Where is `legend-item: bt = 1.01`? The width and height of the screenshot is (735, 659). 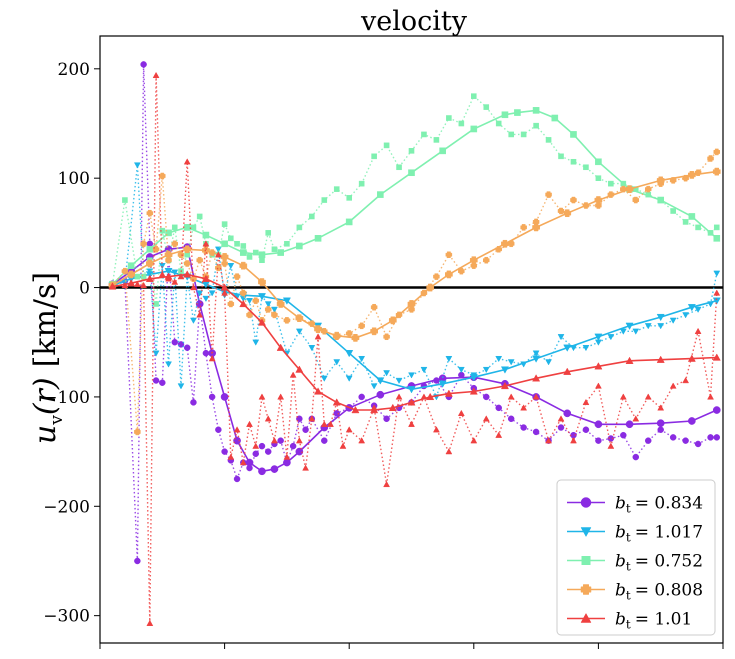
legend-item: bt = 1.01 is located at coordinates (629, 621).